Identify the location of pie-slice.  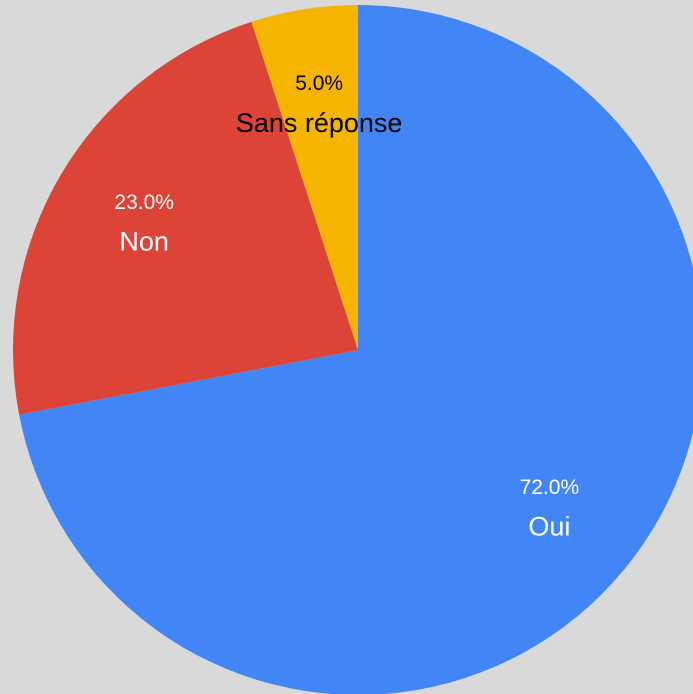
(304, 177).